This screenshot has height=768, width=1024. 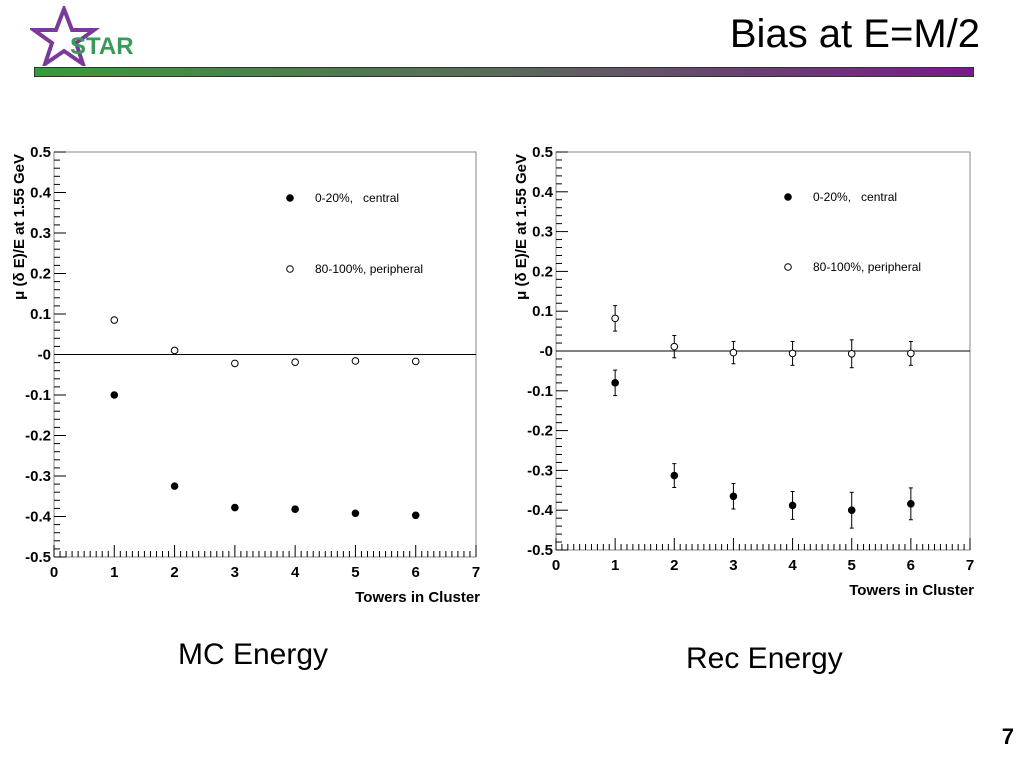 I want to click on caption-mc-energy: MC Energy, so click(x=253, y=654).